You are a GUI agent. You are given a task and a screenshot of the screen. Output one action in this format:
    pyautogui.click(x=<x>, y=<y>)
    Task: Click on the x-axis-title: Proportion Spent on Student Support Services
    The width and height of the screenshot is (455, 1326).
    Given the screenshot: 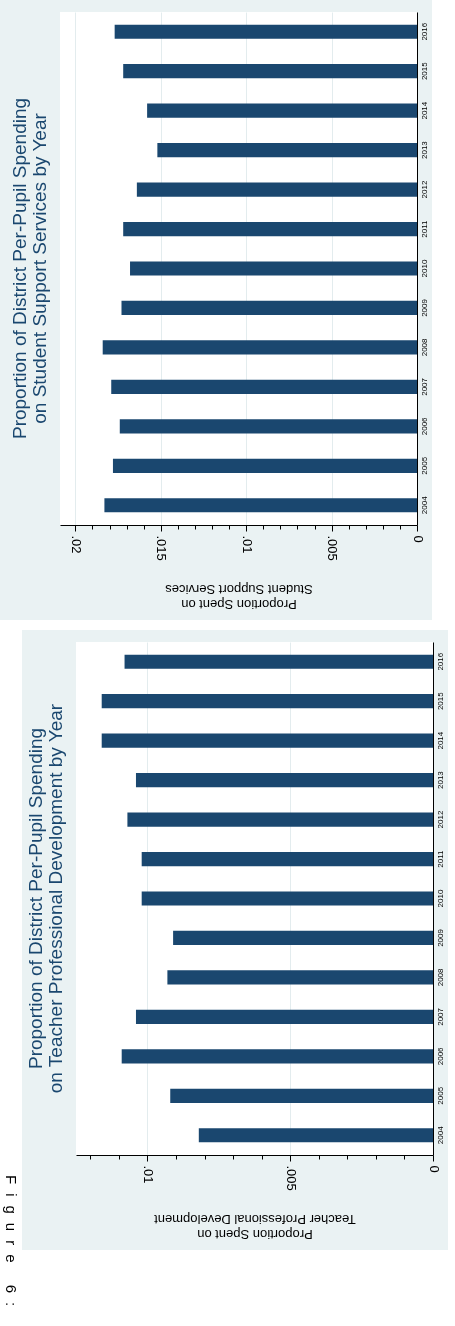 What is the action you would take?
    pyautogui.click(x=238, y=596)
    